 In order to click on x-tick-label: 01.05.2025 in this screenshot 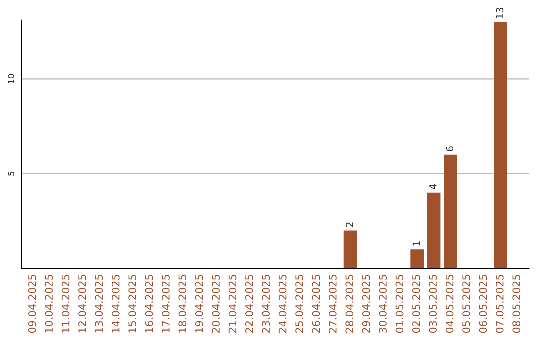, I will do `click(400, 304)`.